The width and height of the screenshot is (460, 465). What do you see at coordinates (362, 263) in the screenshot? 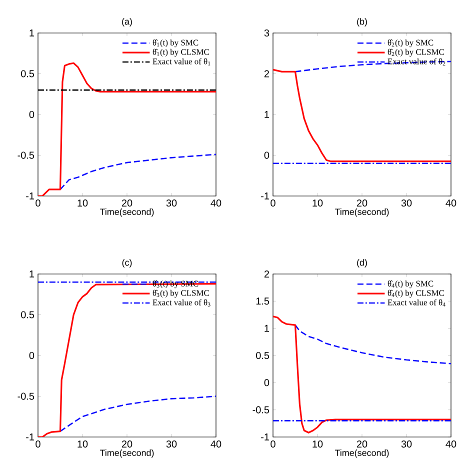
I see `chart-title: (d)` at bounding box center [362, 263].